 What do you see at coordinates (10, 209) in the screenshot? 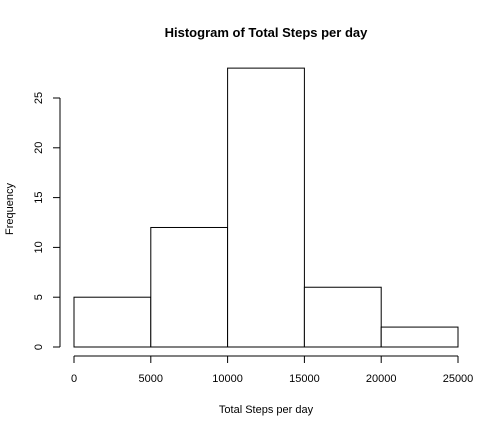
I see `y-axis-label: Frequency` at bounding box center [10, 209].